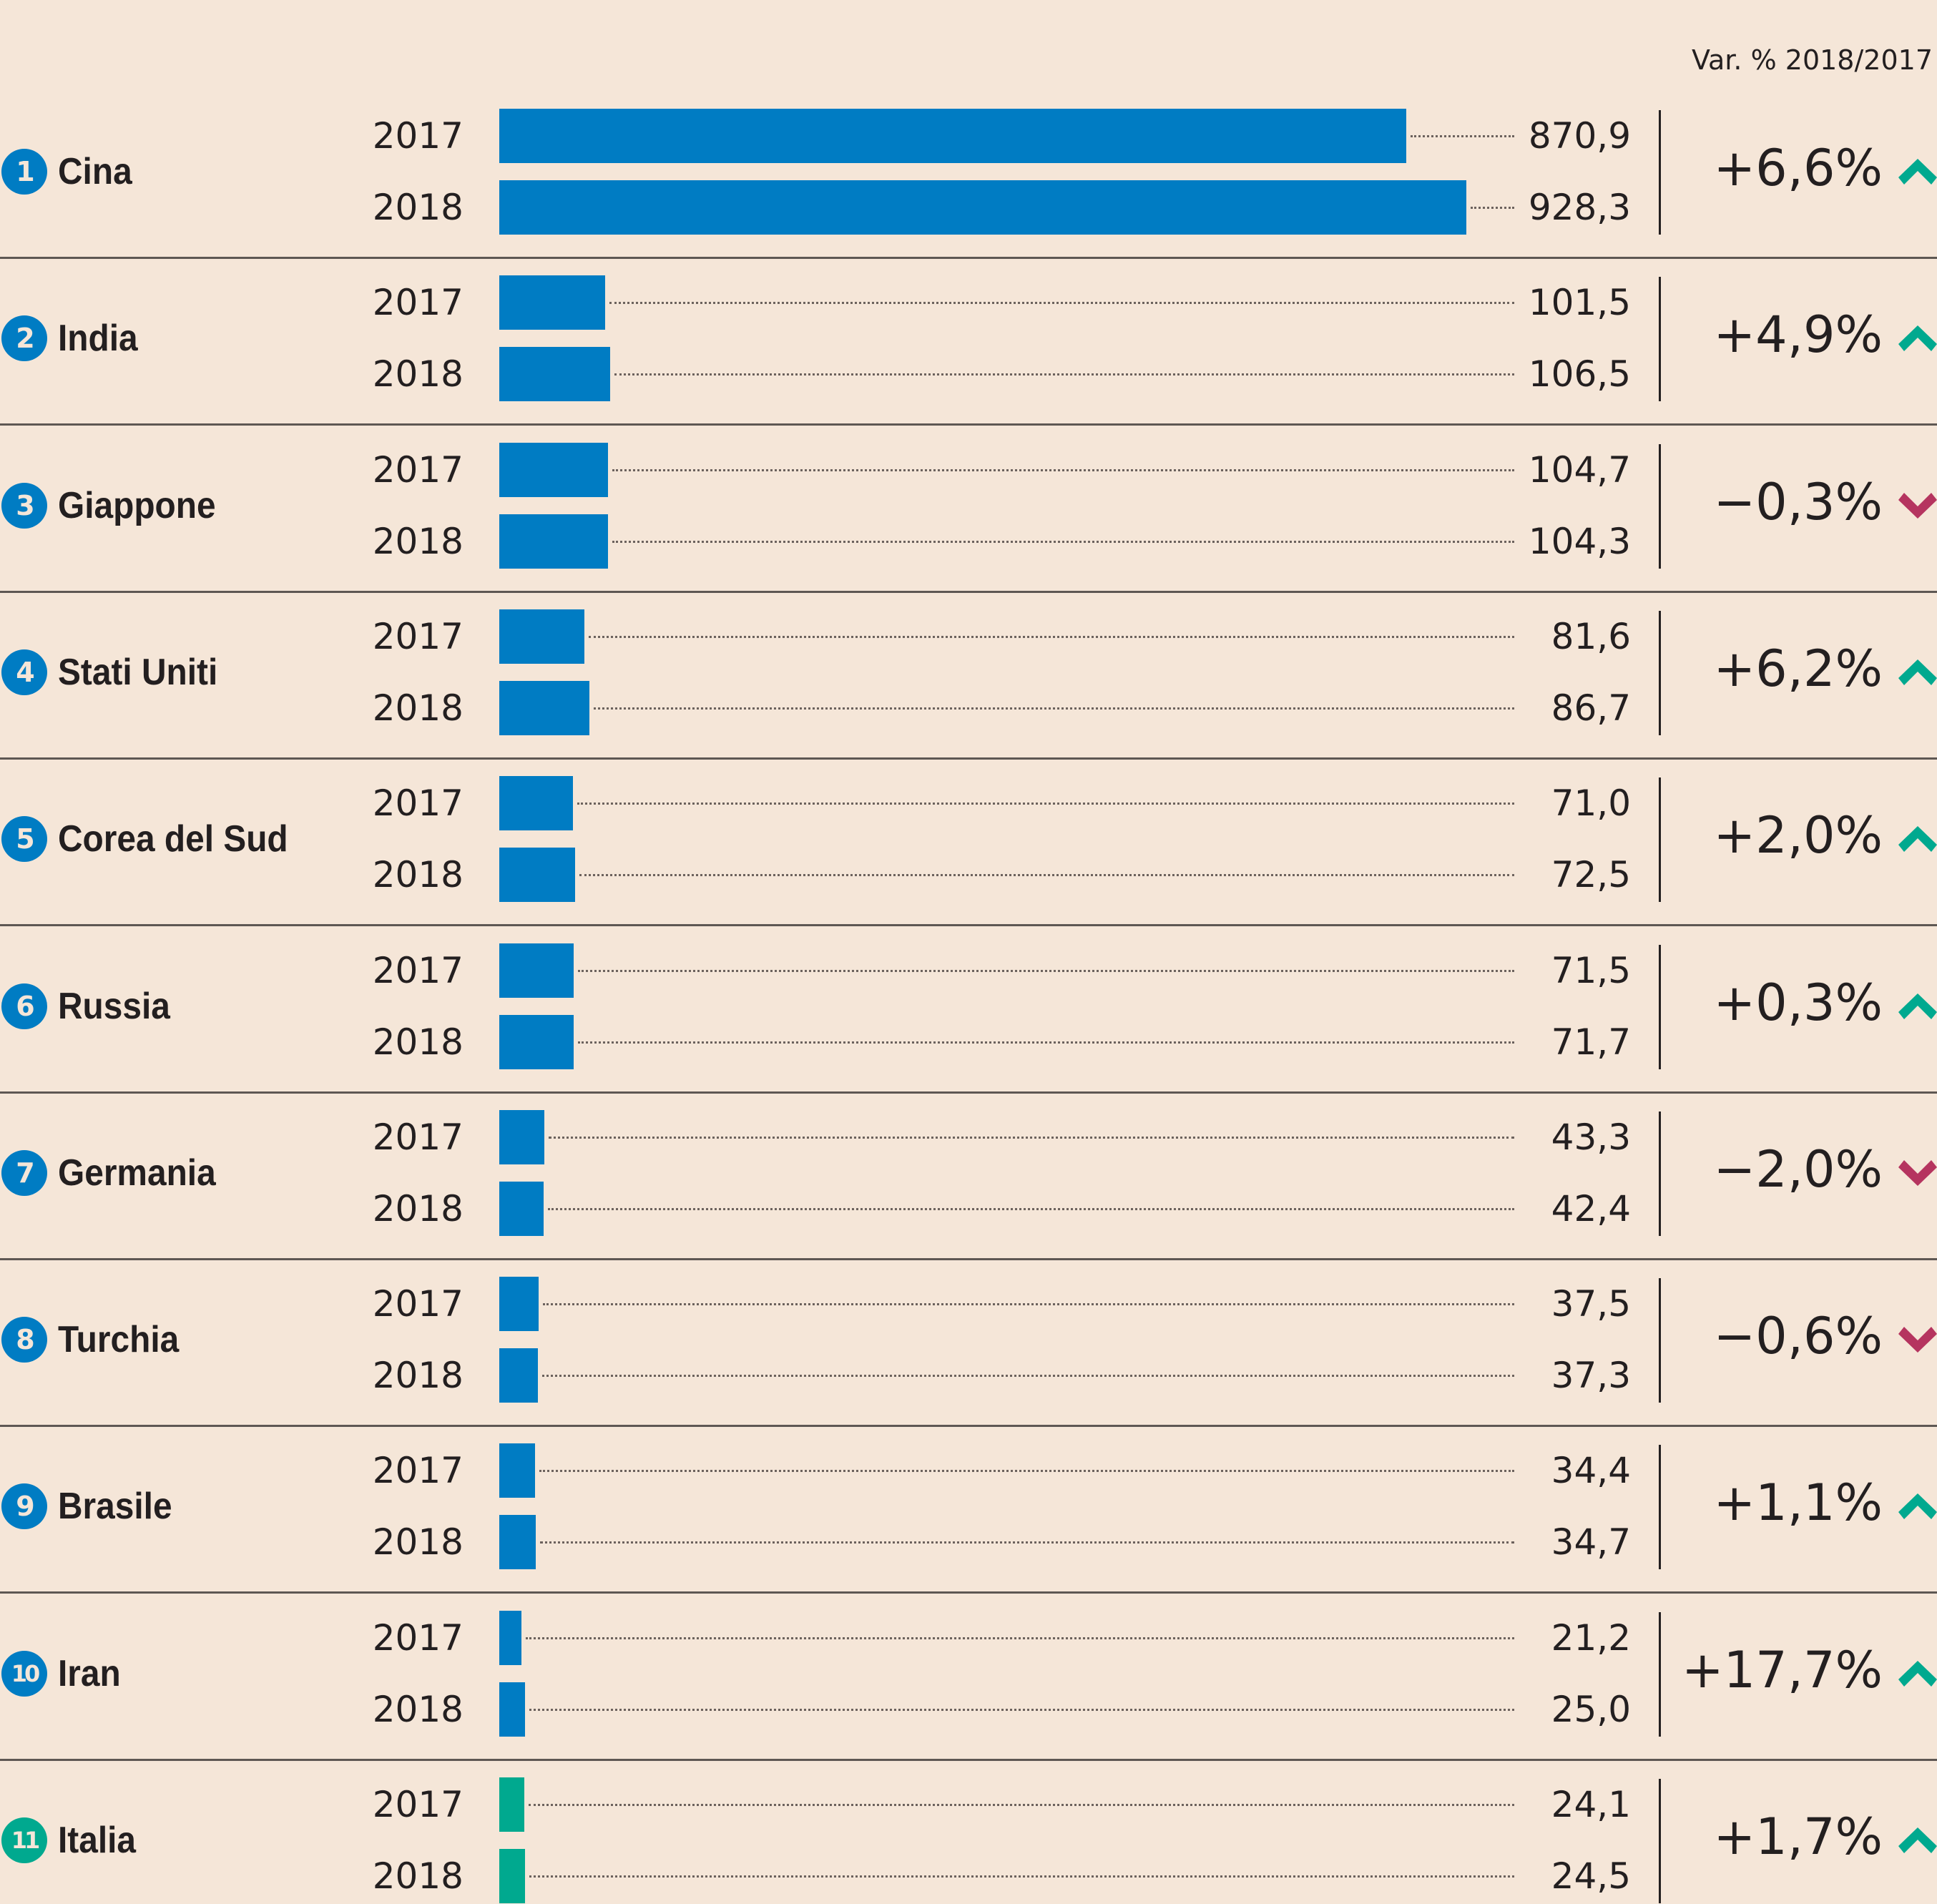 This screenshot has height=1904, width=1937. What do you see at coordinates (115, 1507) in the screenshot?
I see `country-label: Brasile` at bounding box center [115, 1507].